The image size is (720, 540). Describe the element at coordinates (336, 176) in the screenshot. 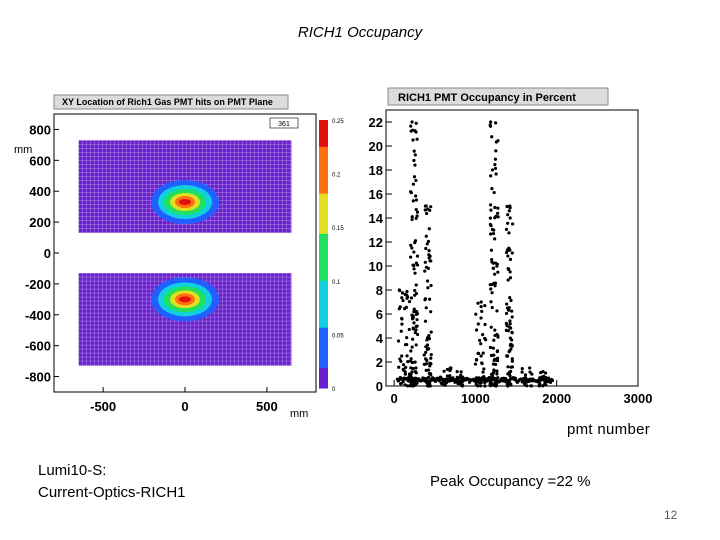

I see `colorbar-tick-label: 0.2` at that location.